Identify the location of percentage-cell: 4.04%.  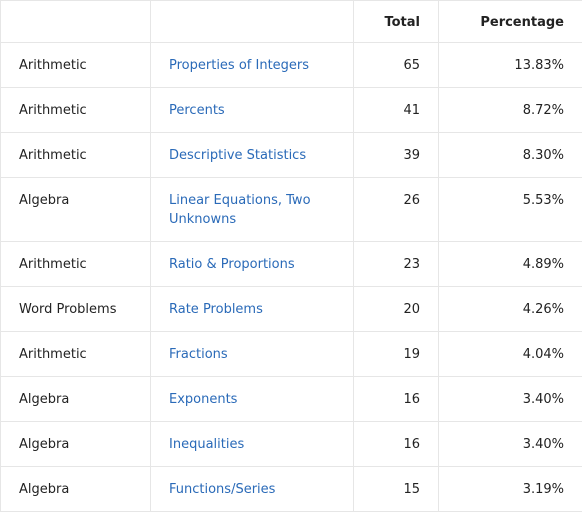
(510, 354).